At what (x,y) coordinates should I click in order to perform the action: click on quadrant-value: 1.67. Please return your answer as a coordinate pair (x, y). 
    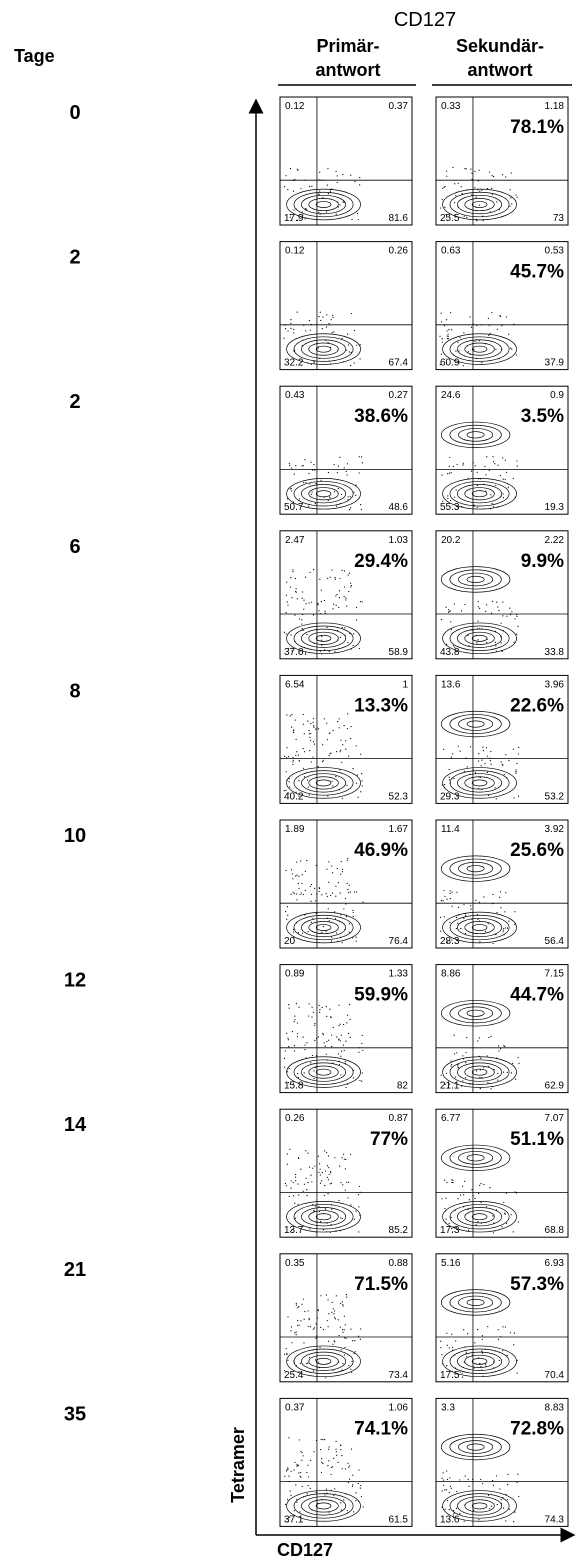
    Looking at the image, I should click on (399, 829).